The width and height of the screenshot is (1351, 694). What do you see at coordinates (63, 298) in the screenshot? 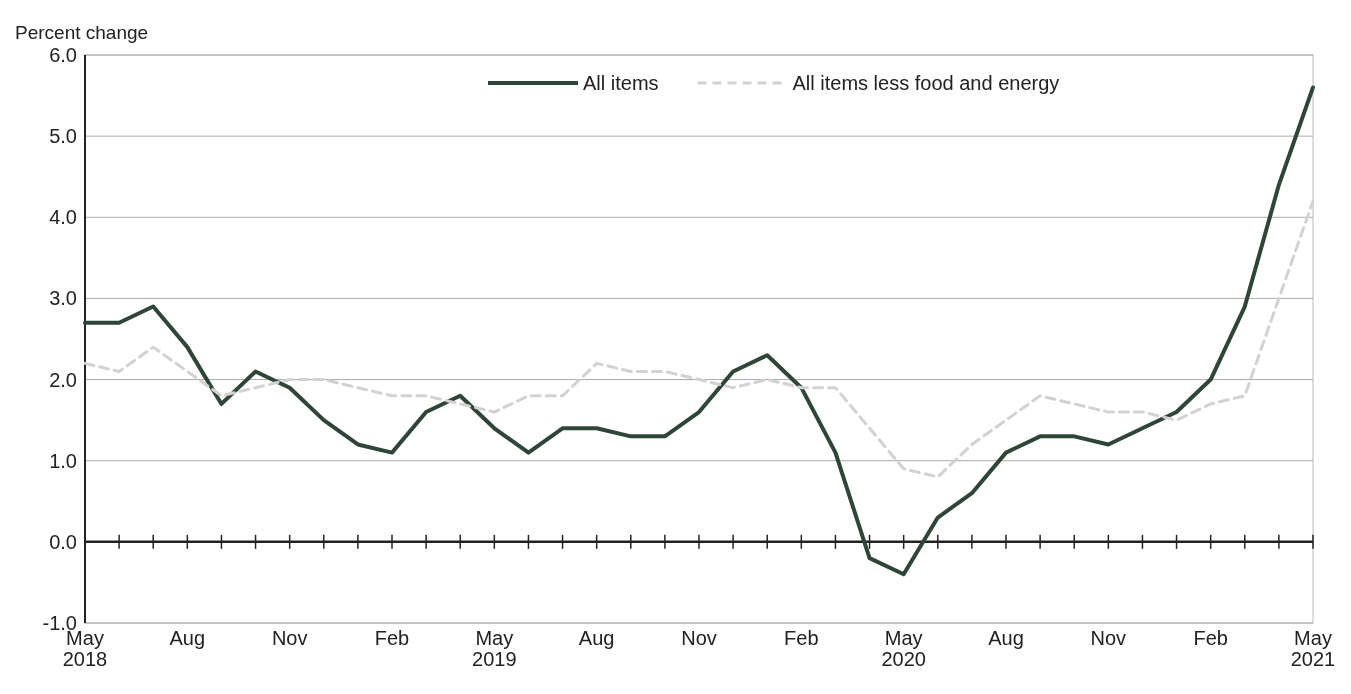
I see `y-tick-label: 3.0` at bounding box center [63, 298].